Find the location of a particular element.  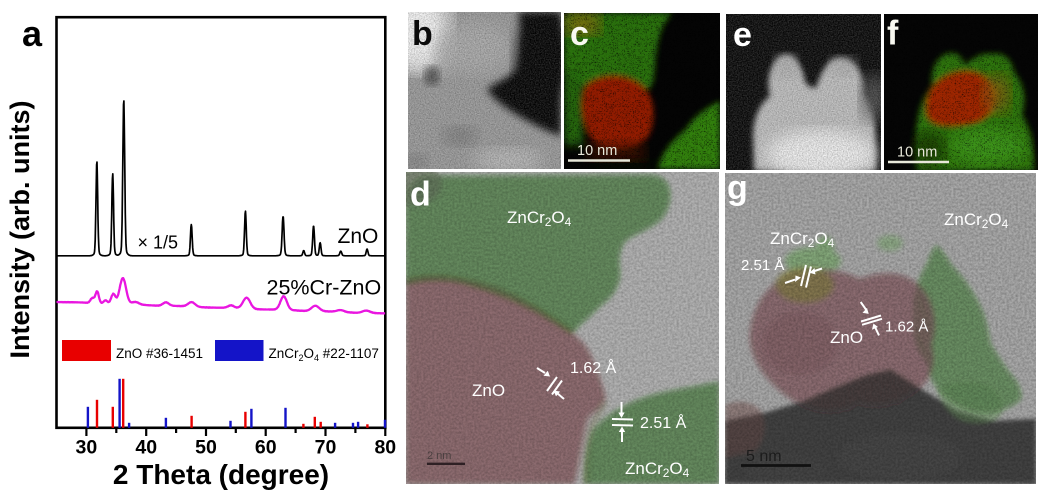

svg-text: 40 is located at coordinates (146, 448).